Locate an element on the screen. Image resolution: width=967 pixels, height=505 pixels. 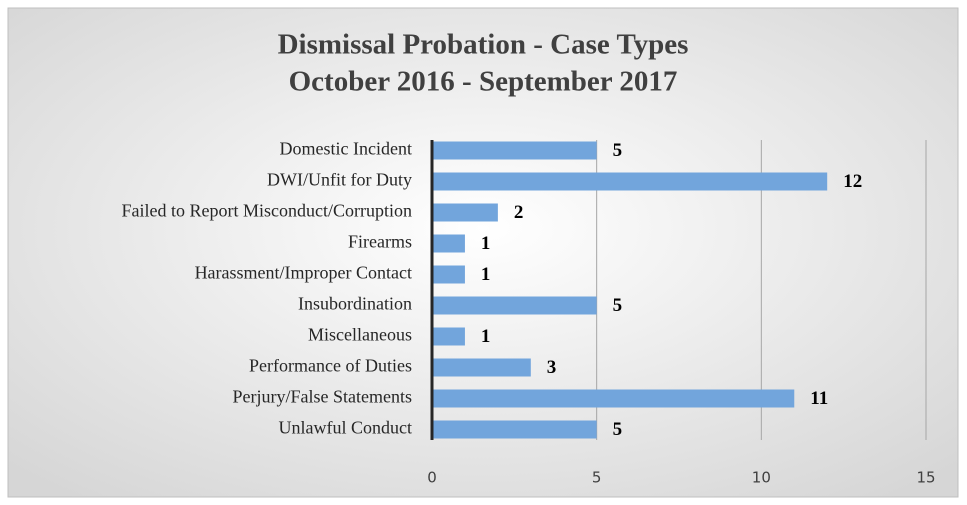
x-tick-label: 0 is located at coordinates (432, 478).